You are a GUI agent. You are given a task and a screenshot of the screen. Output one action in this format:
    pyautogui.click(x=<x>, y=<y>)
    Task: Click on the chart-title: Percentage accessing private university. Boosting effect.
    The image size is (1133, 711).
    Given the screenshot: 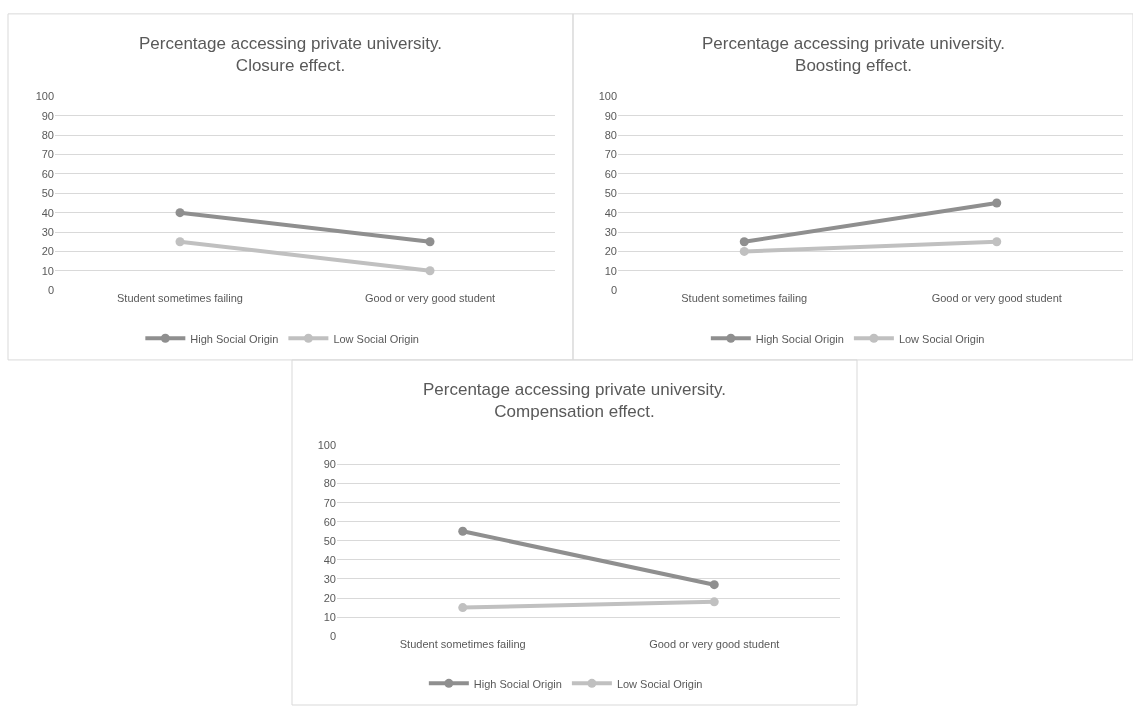 What is the action you would take?
    pyautogui.click(x=854, y=55)
    